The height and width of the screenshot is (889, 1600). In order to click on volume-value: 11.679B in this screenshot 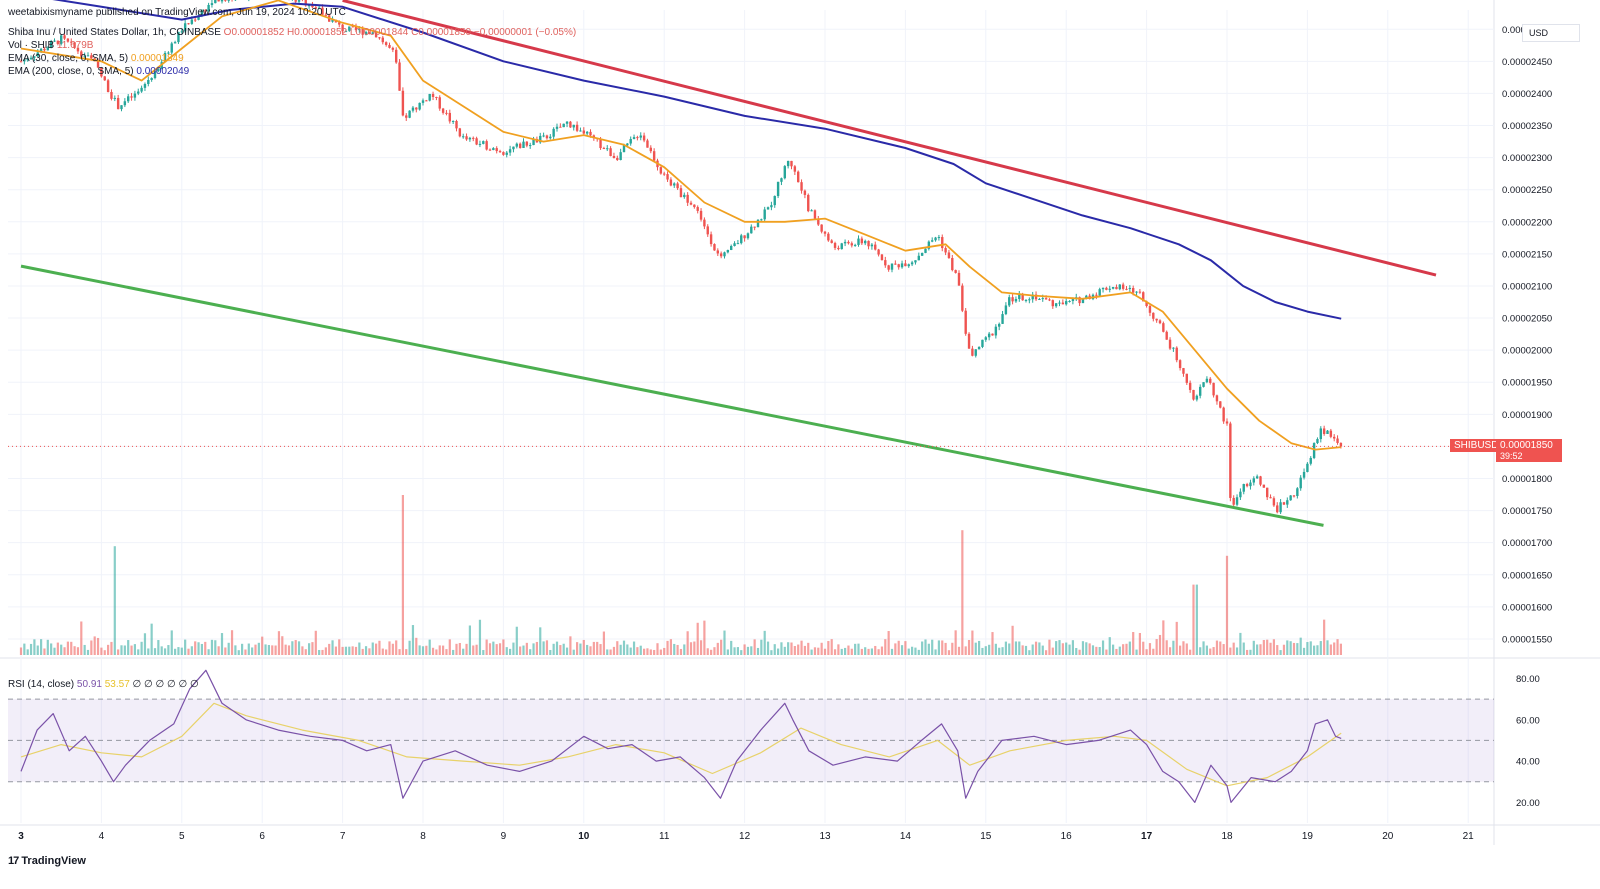, I will do `click(75, 45)`.